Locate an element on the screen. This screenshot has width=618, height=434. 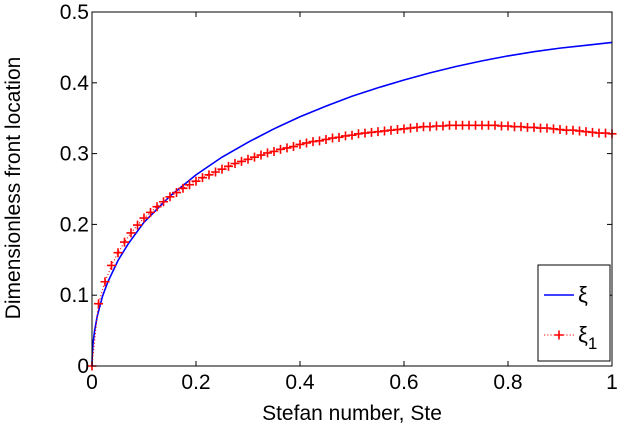
legend-label: ξ is located at coordinates (583, 294).